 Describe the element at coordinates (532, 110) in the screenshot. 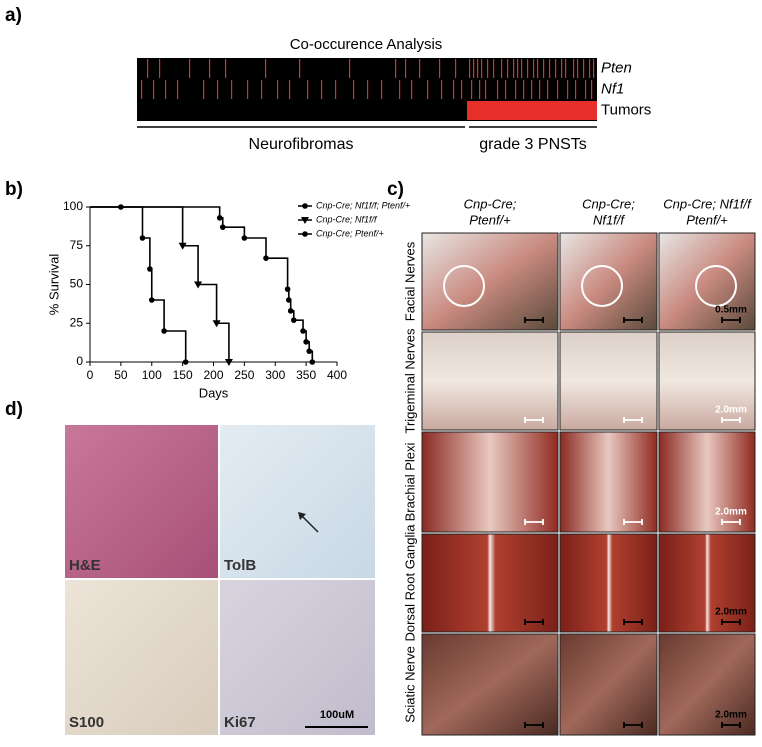

I see `tumor-grade-band` at that location.